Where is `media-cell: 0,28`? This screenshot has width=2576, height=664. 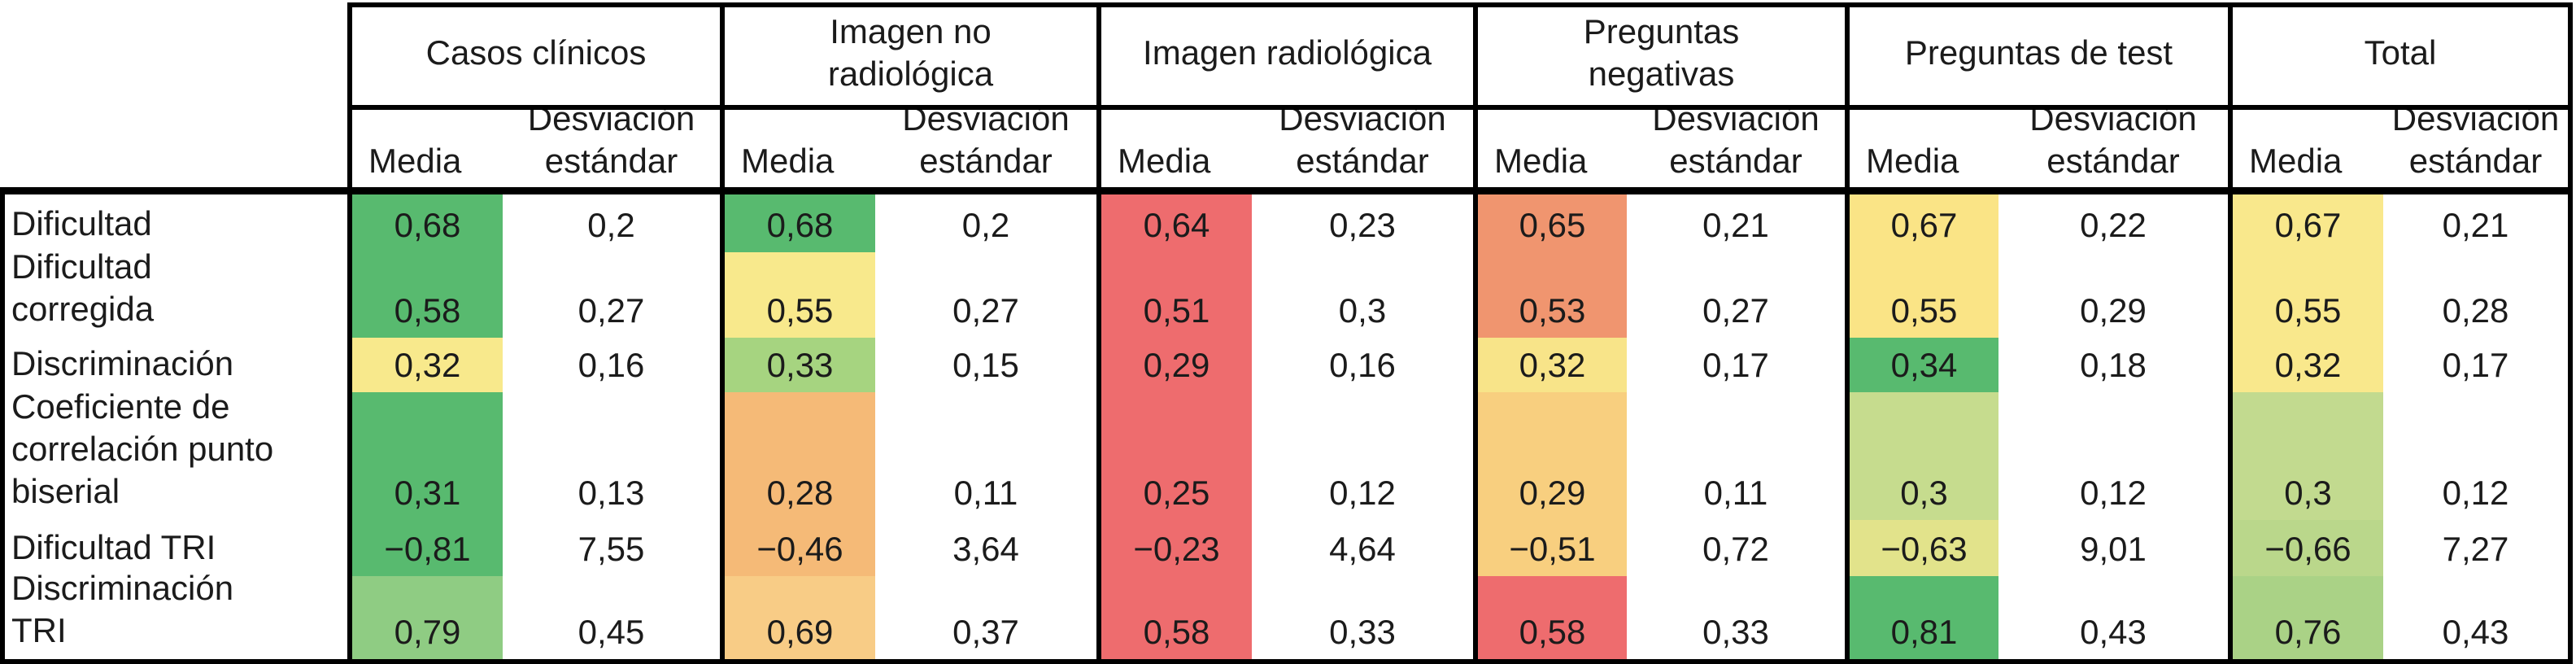
media-cell: 0,28 is located at coordinates (800, 456).